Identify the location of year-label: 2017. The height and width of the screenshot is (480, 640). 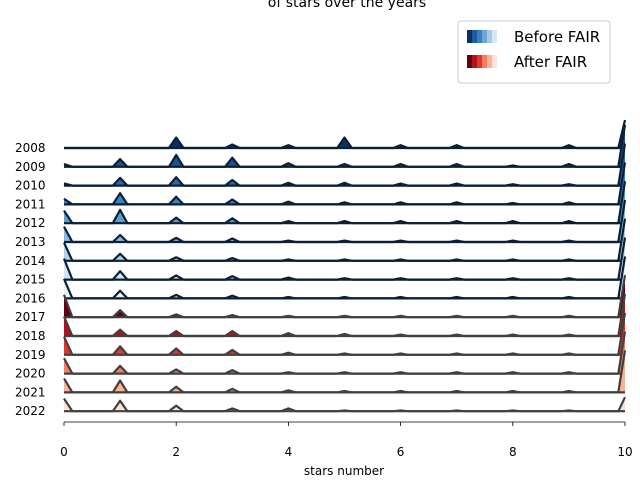
(30, 317).